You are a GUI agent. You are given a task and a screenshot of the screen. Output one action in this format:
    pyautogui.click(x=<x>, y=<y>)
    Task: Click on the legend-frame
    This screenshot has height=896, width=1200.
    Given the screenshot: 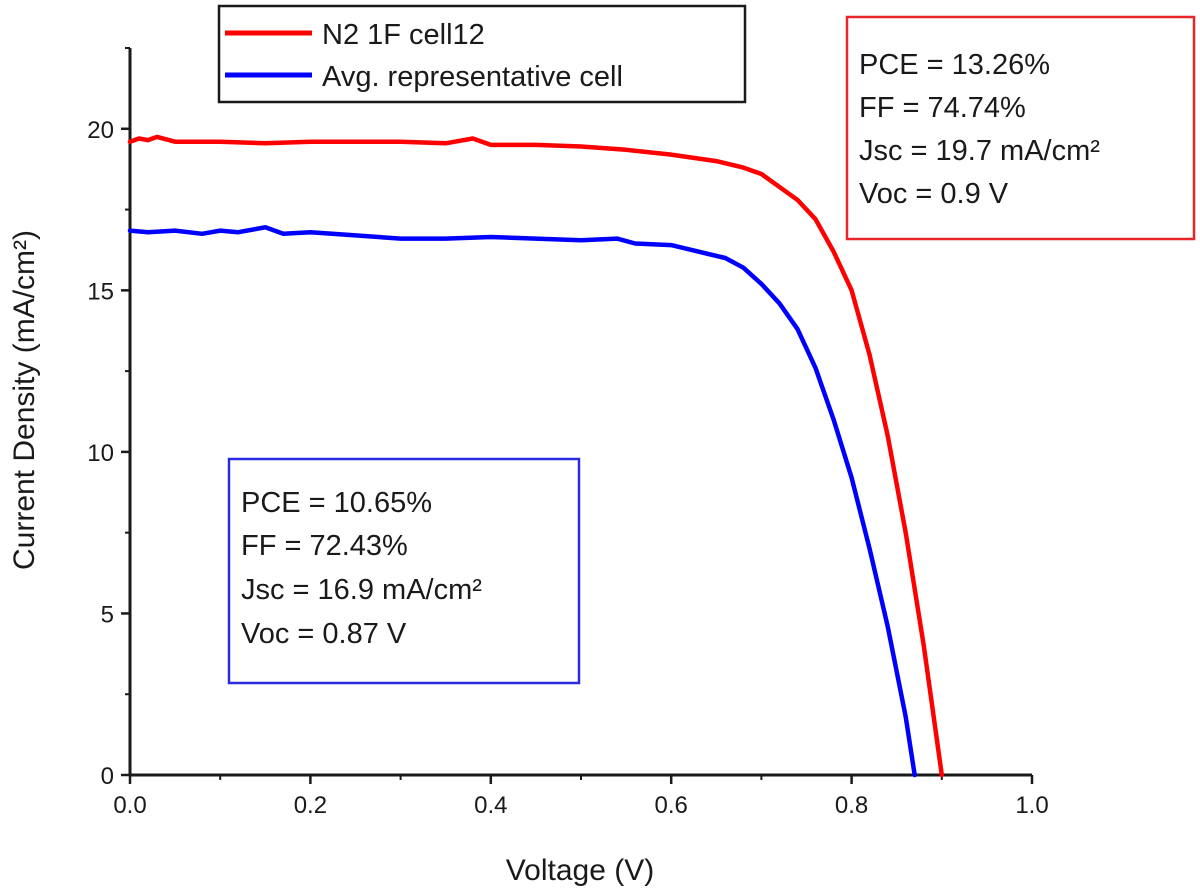 What is the action you would take?
    pyautogui.click(x=482, y=54)
    